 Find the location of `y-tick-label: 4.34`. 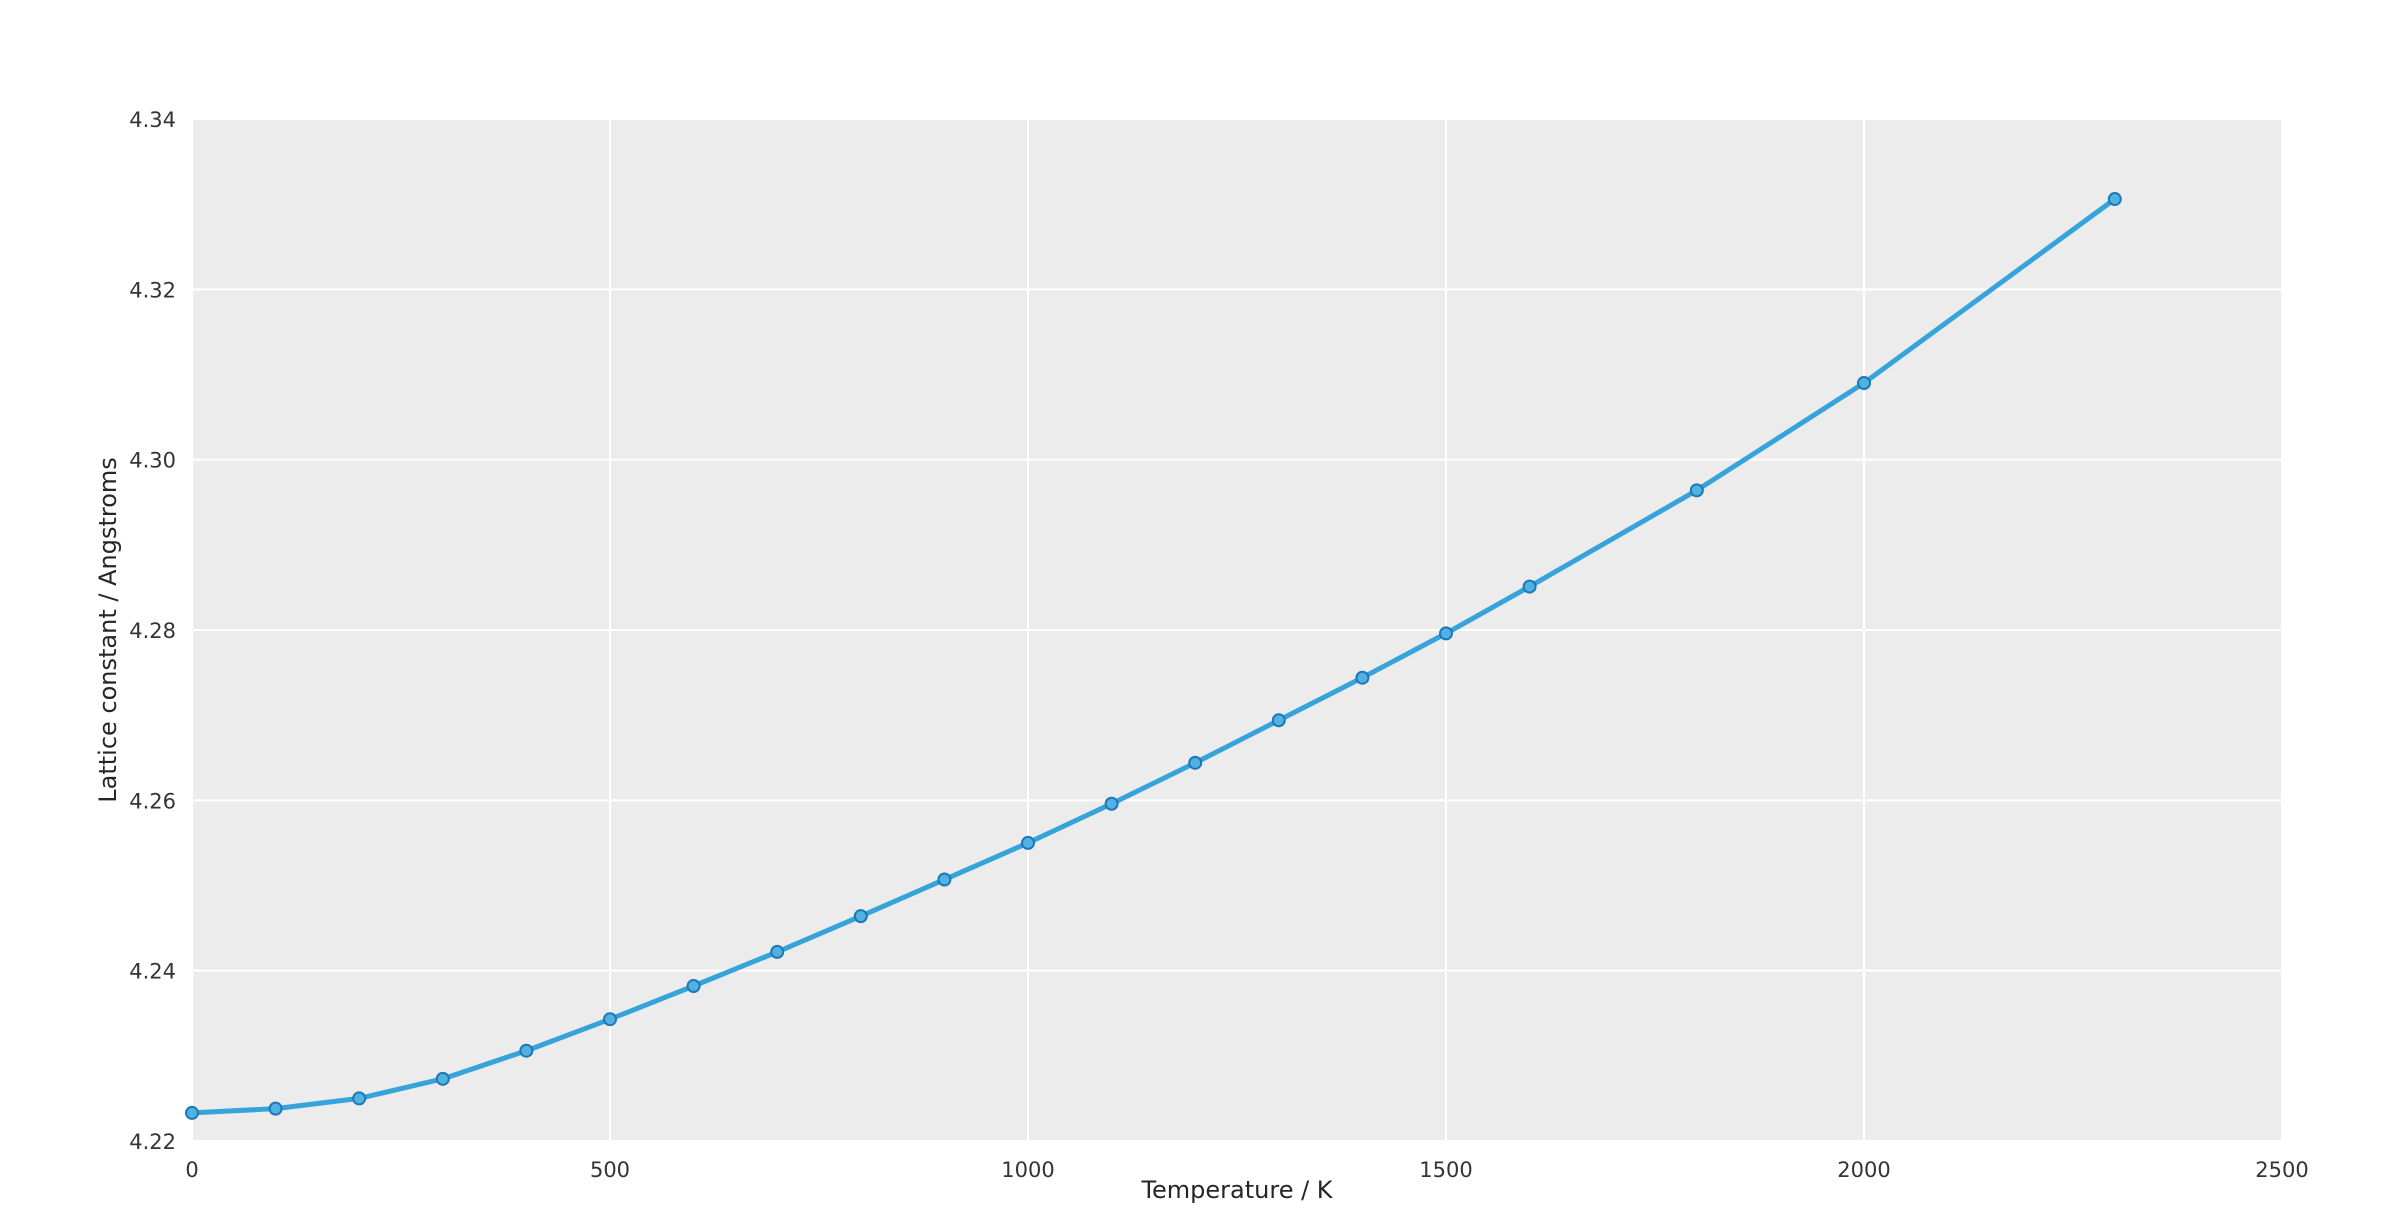

y-tick-label: 4.34 is located at coordinates (152, 120).